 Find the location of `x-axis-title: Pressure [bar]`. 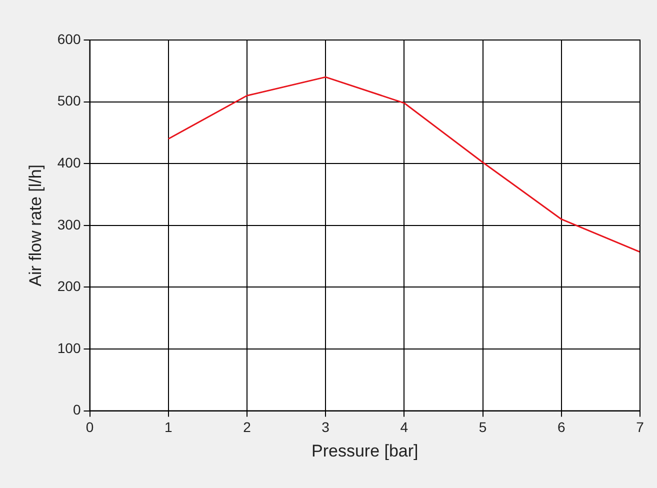

x-axis-title: Pressure [bar] is located at coordinates (364, 450).